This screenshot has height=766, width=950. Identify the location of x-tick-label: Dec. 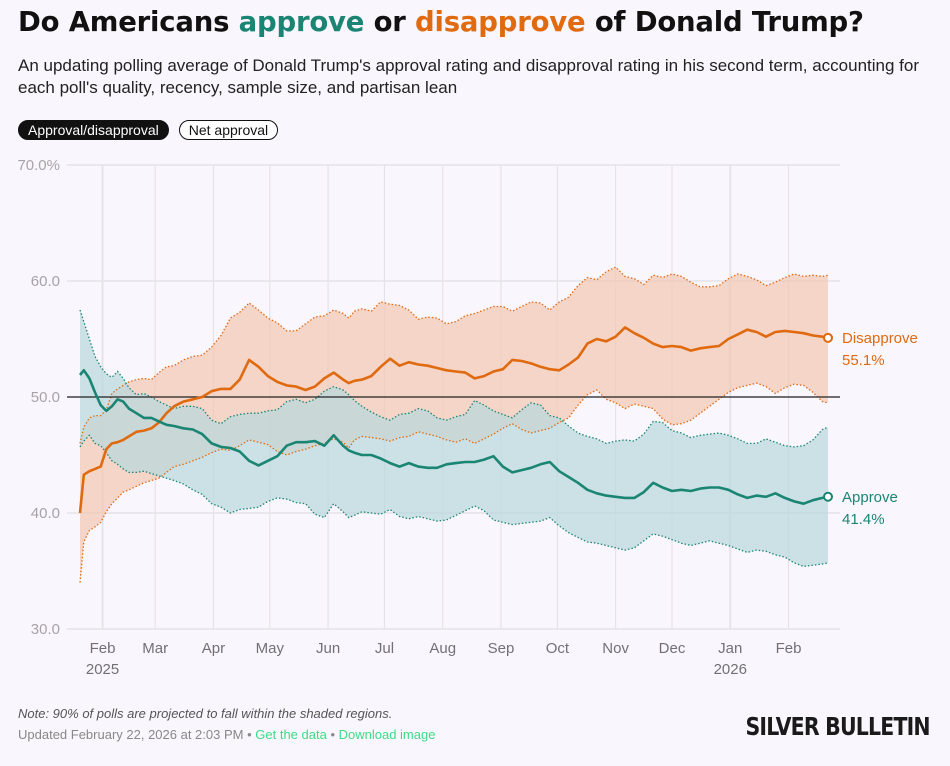
(672, 648).